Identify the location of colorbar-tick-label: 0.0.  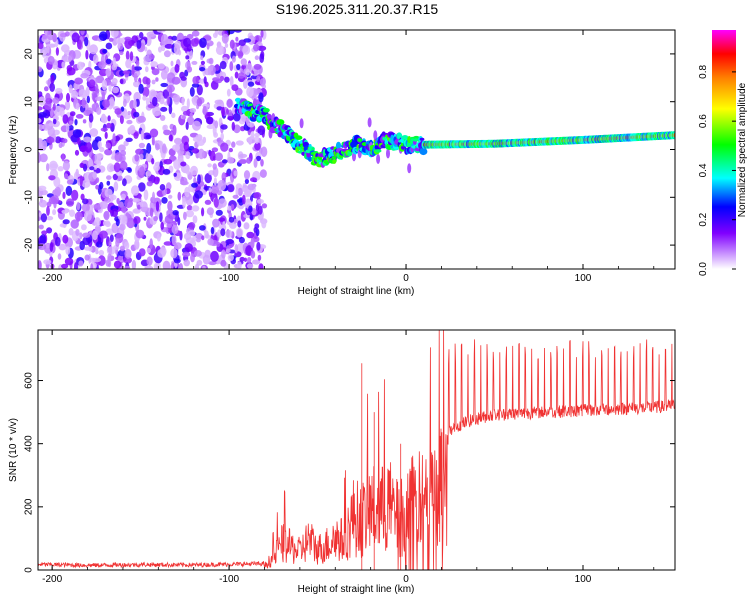
(703, 269).